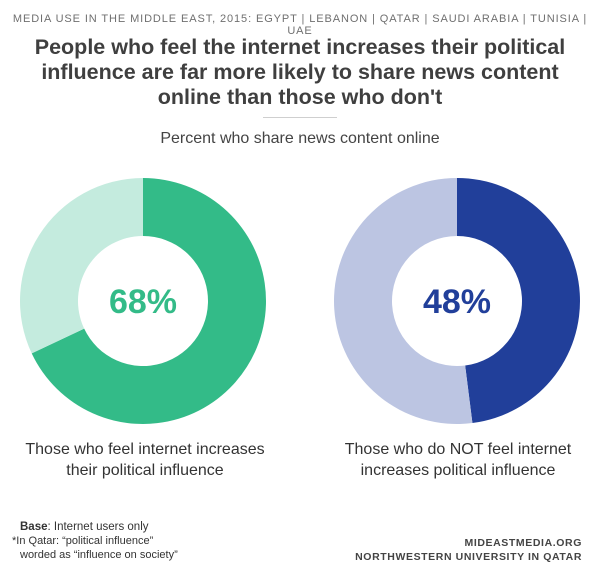  I want to click on donut-2-label-line: Those who do NOT feel internet, so click(458, 449).